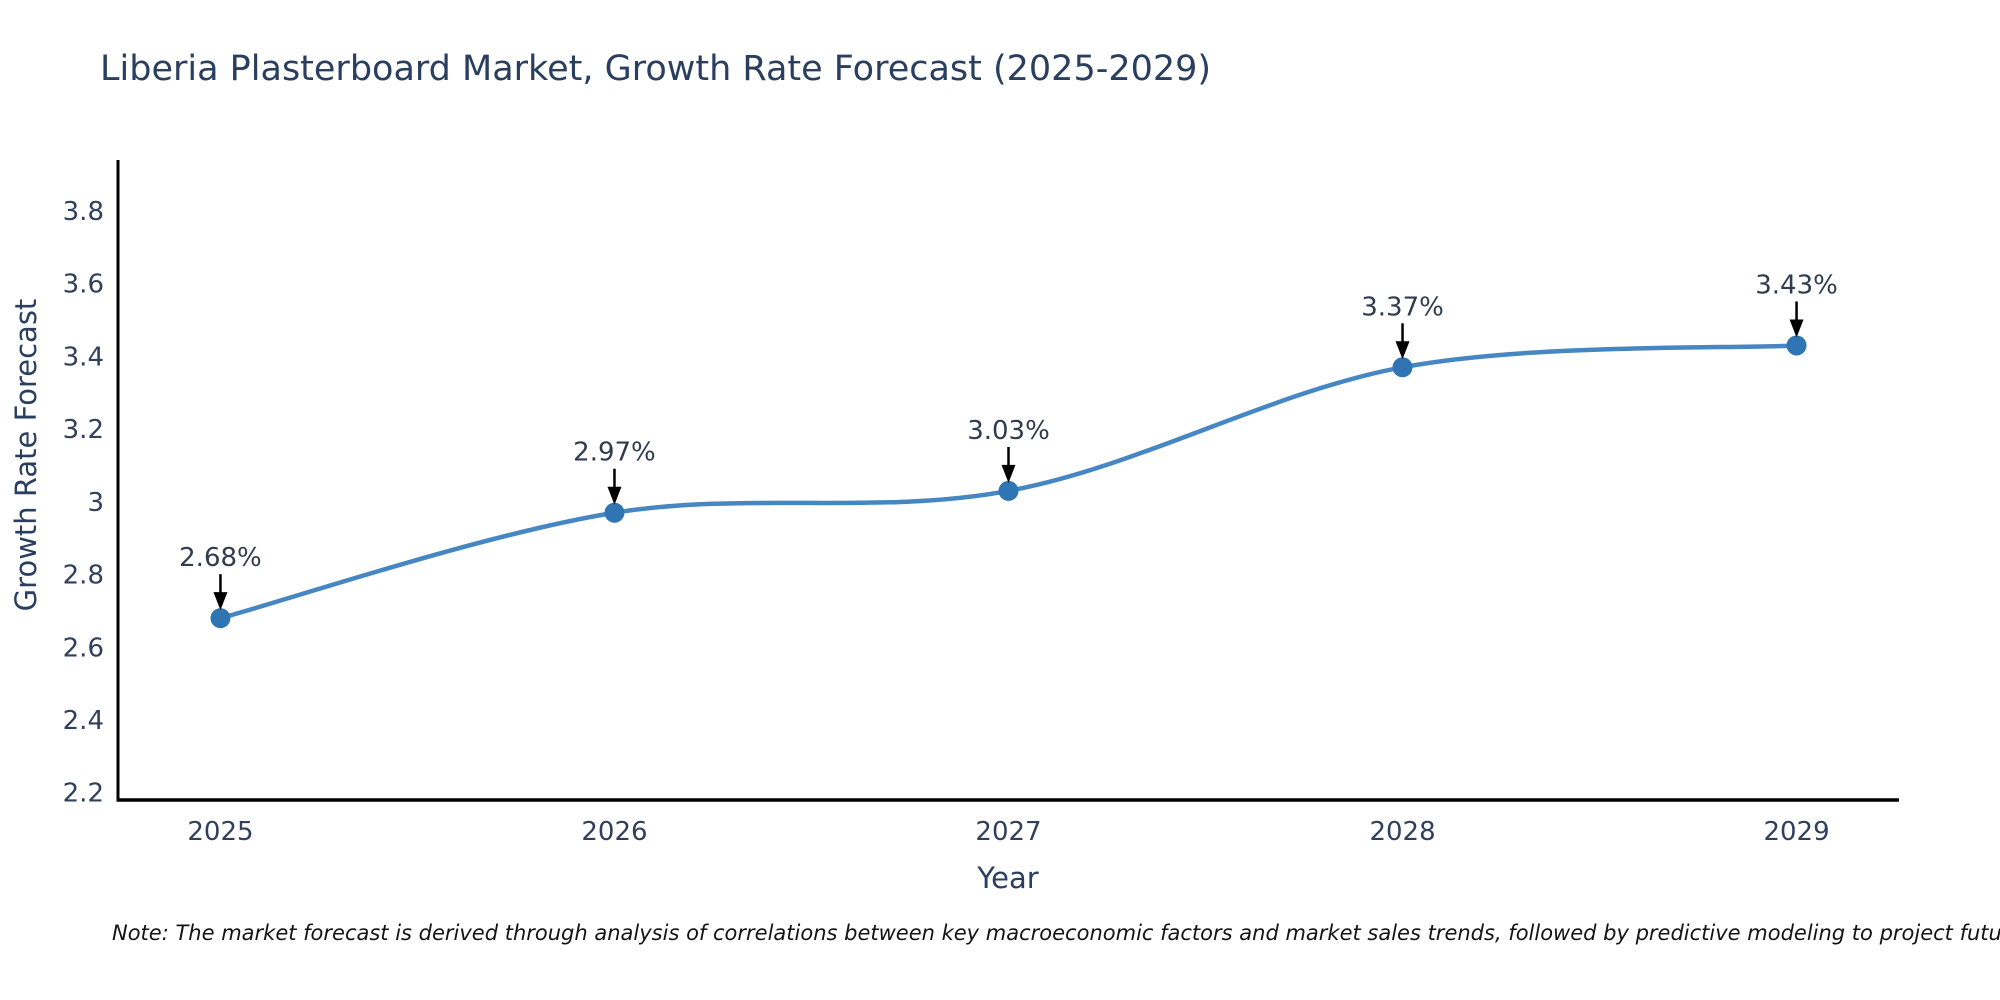 The width and height of the screenshot is (2000, 1000). I want to click on x-tick-label: 2026, so click(614, 832).